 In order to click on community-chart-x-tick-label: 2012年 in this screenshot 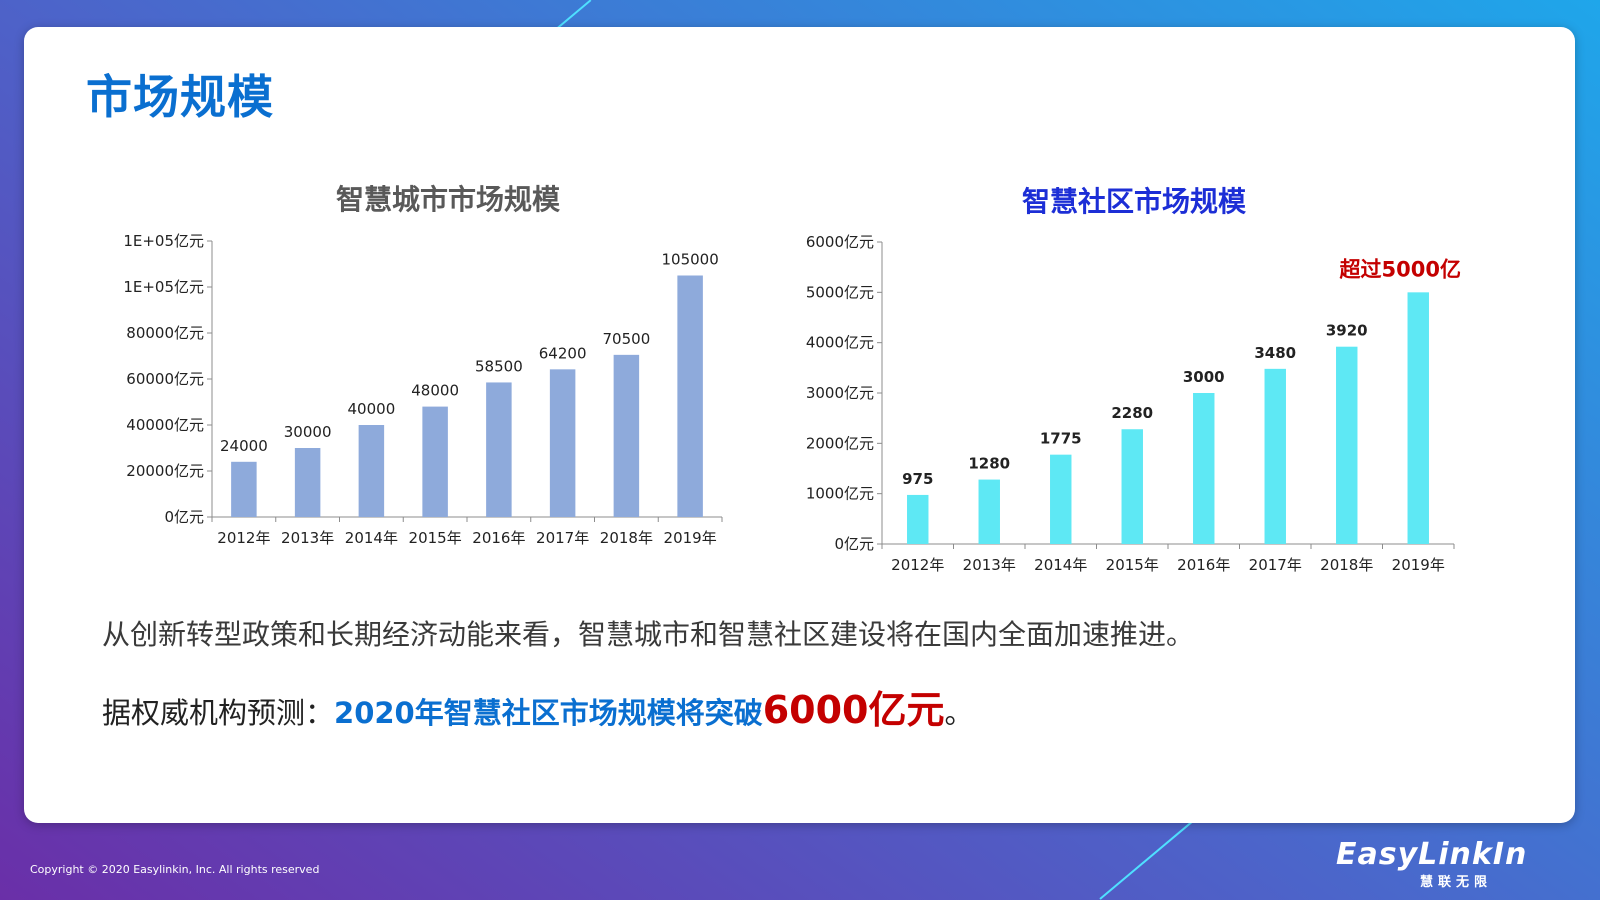, I will do `click(917, 565)`.